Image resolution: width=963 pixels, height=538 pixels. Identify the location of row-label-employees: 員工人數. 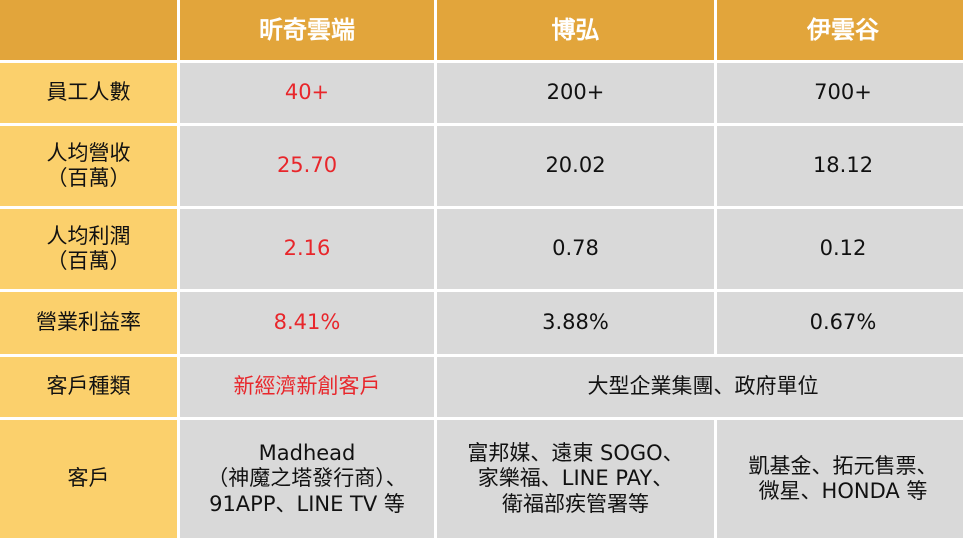
(88, 93).